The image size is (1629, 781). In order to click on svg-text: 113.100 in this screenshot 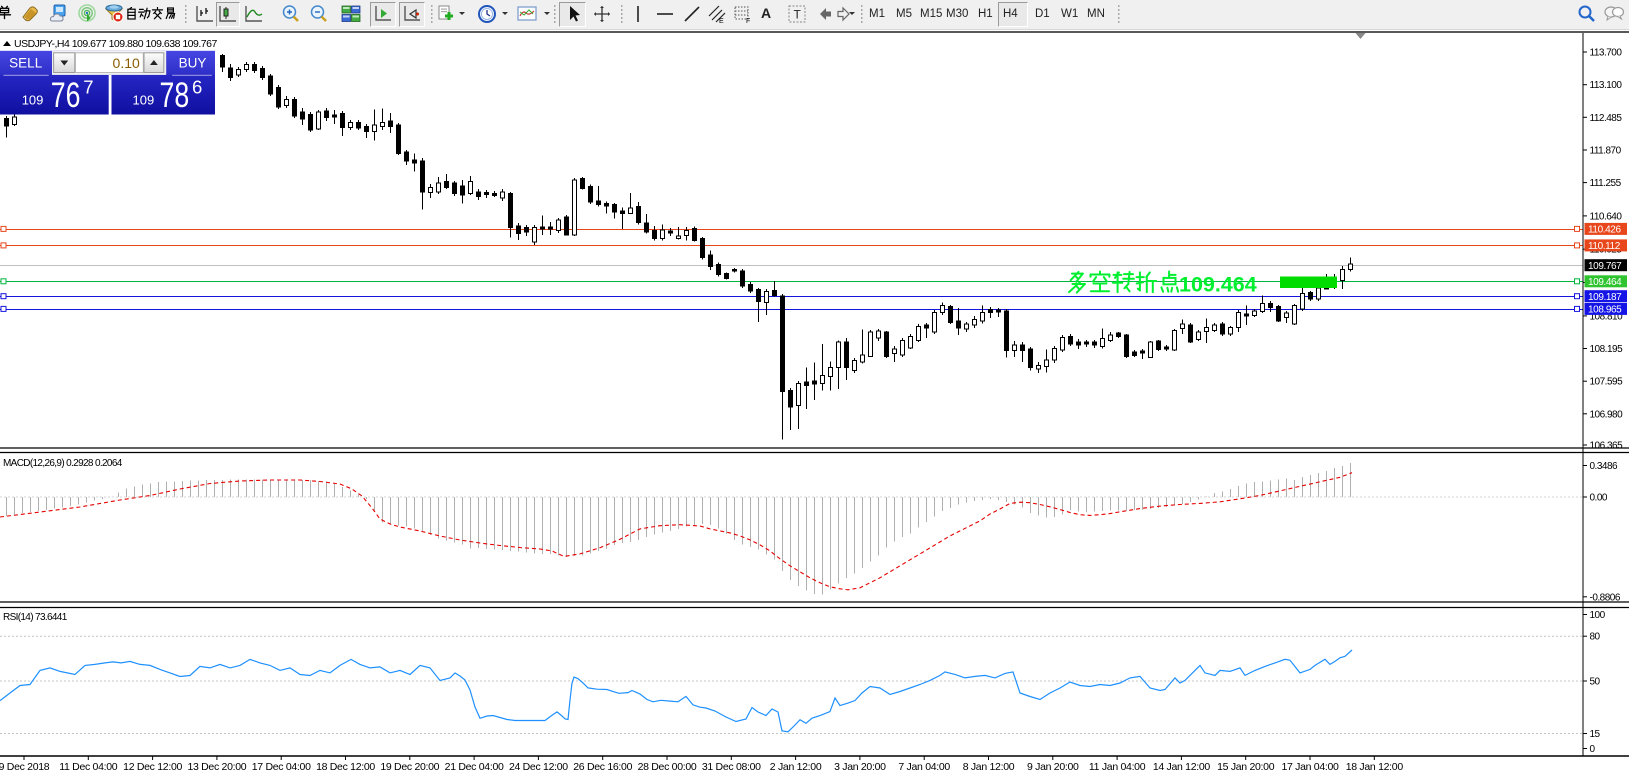, I will do `click(1606, 85)`.